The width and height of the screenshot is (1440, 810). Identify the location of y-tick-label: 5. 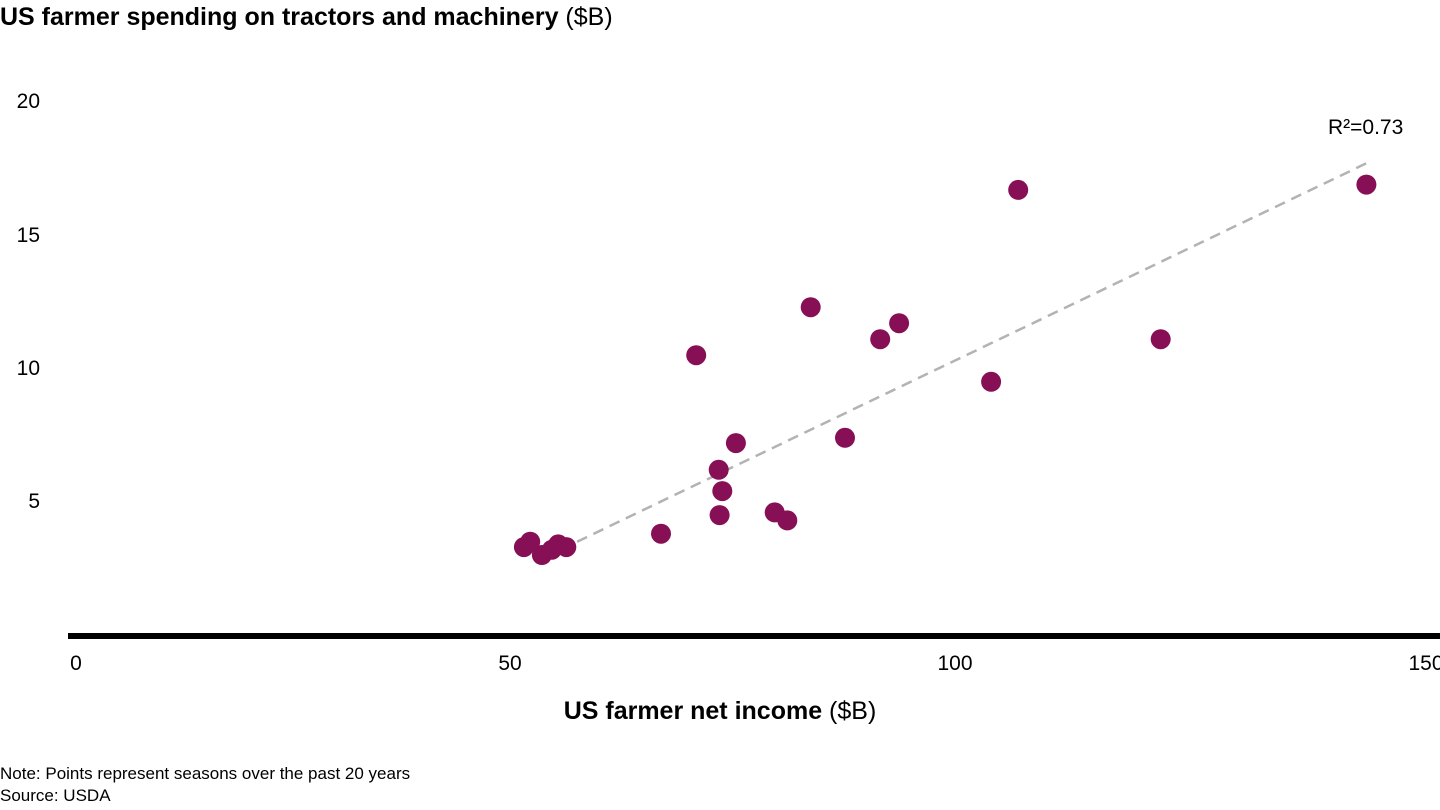
(34, 501).